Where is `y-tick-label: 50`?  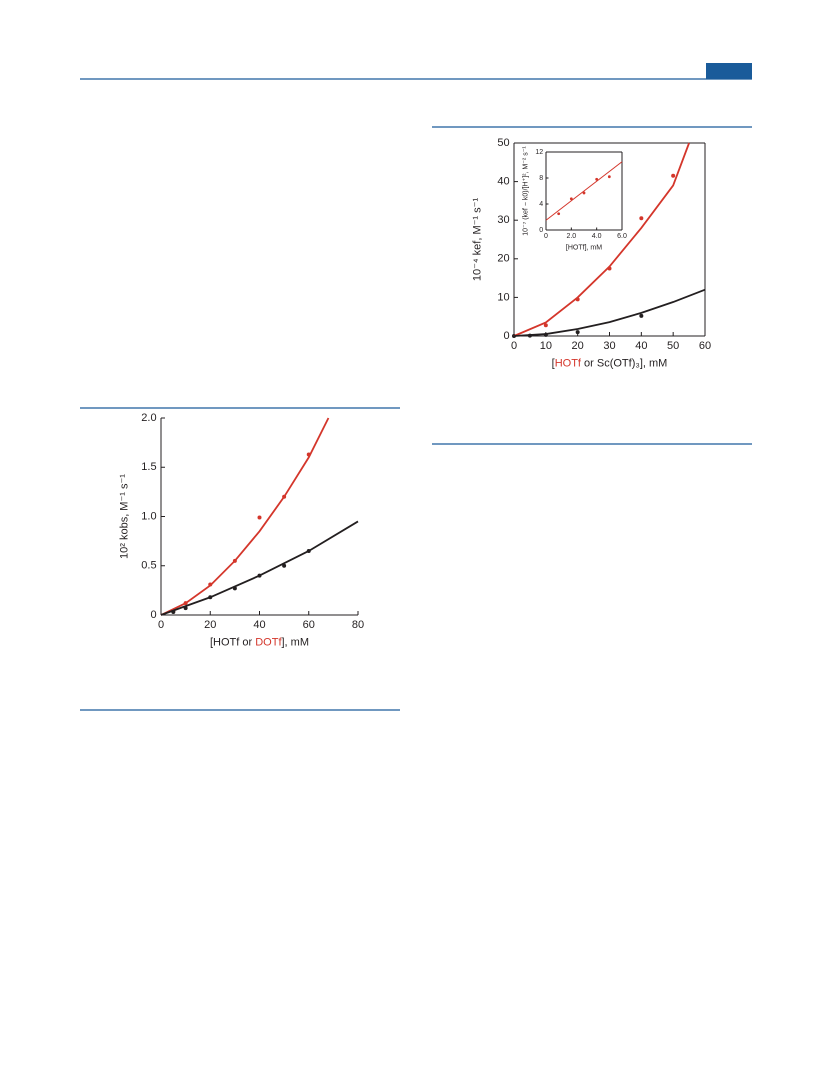
y-tick-label: 50 is located at coordinates (503, 143).